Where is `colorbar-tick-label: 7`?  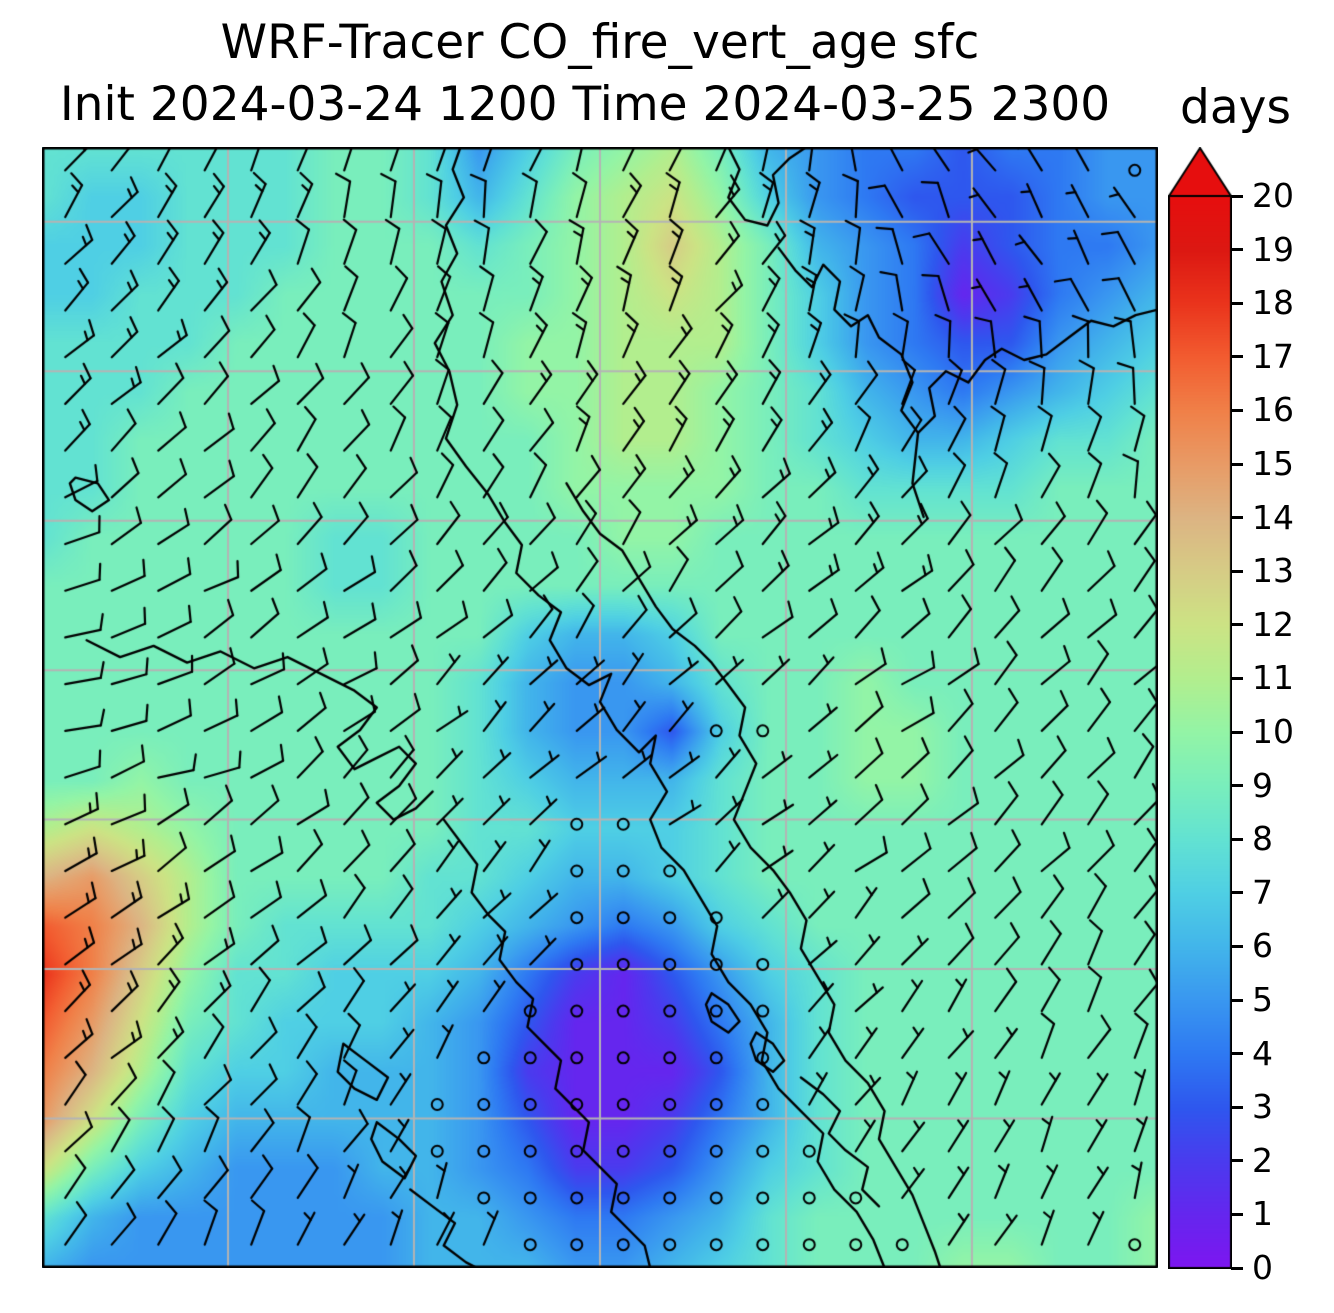 colorbar-tick-label: 7 is located at coordinates (1262, 892).